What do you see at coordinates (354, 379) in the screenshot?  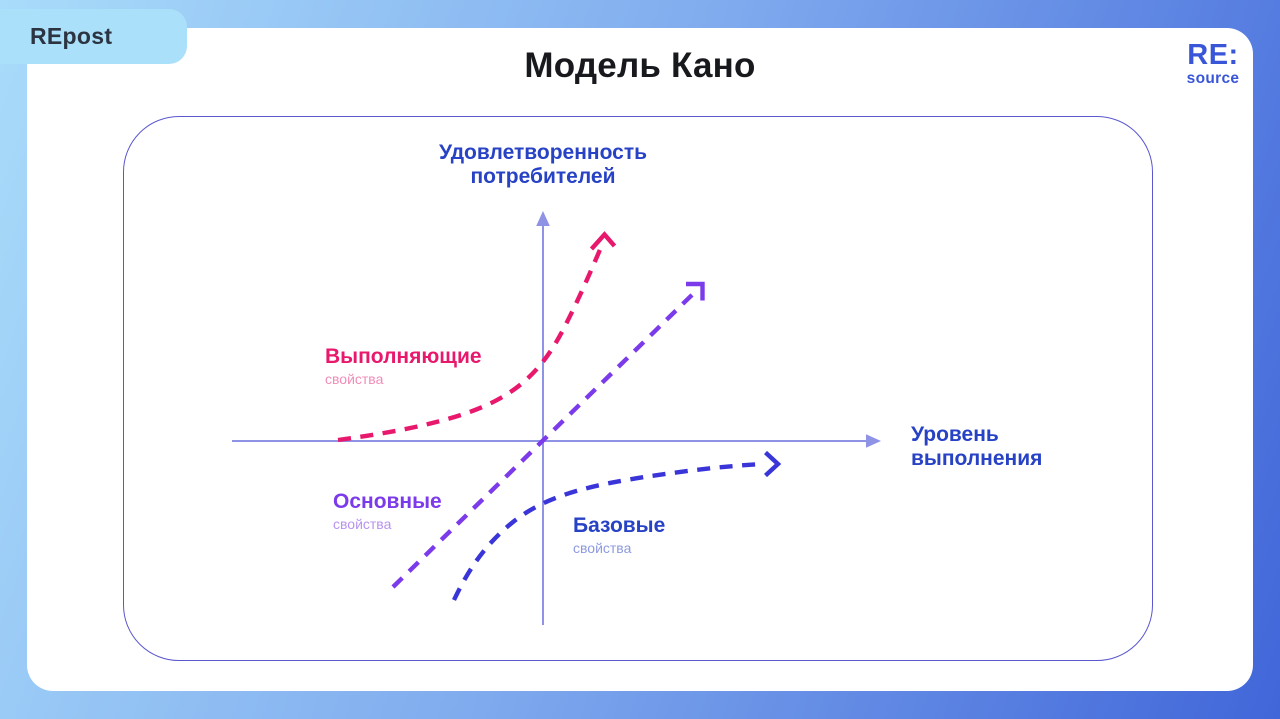 I see `performance-curve-label-sub: свойства` at bounding box center [354, 379].